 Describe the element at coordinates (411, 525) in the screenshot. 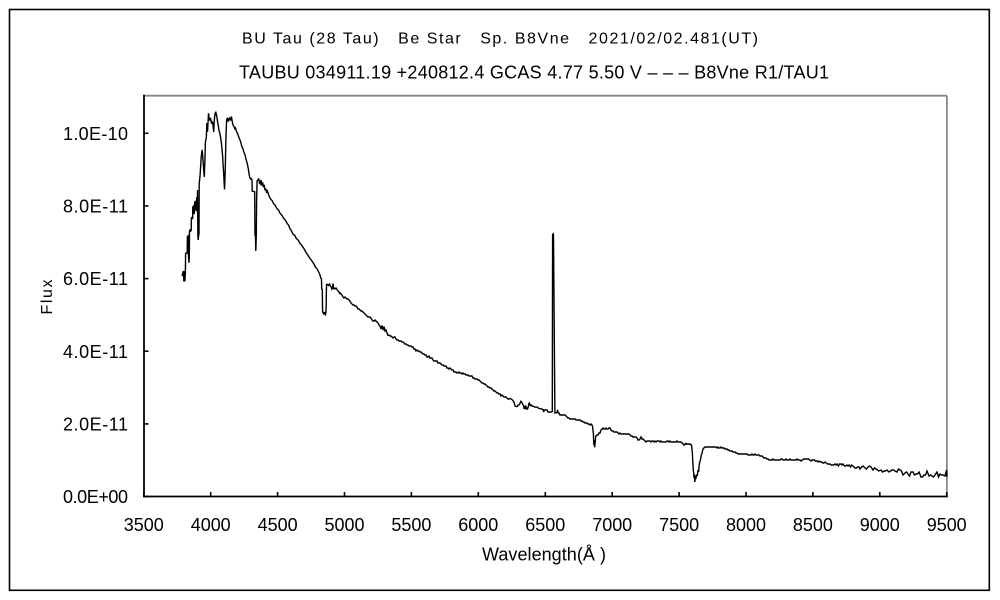

I see `svg-text: 5500` at that location.